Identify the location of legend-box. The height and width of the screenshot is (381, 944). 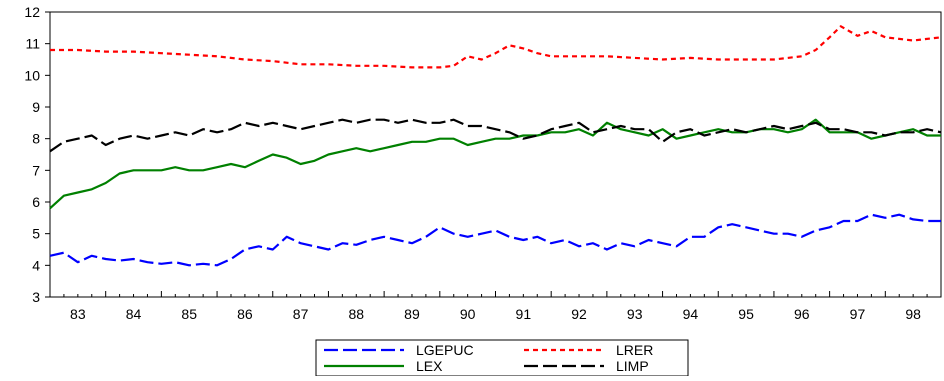
(502, 358).